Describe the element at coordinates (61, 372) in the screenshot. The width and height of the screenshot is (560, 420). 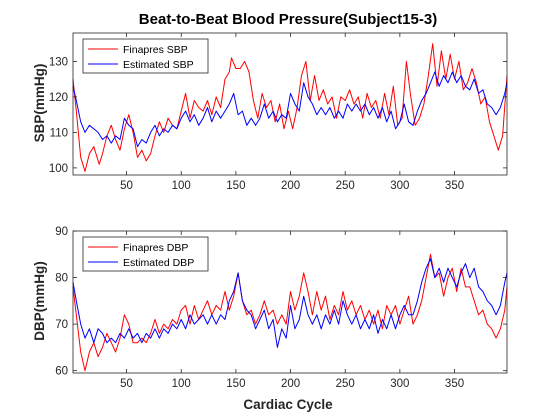
I see `dbp-y-tick-label: 60` at that location.